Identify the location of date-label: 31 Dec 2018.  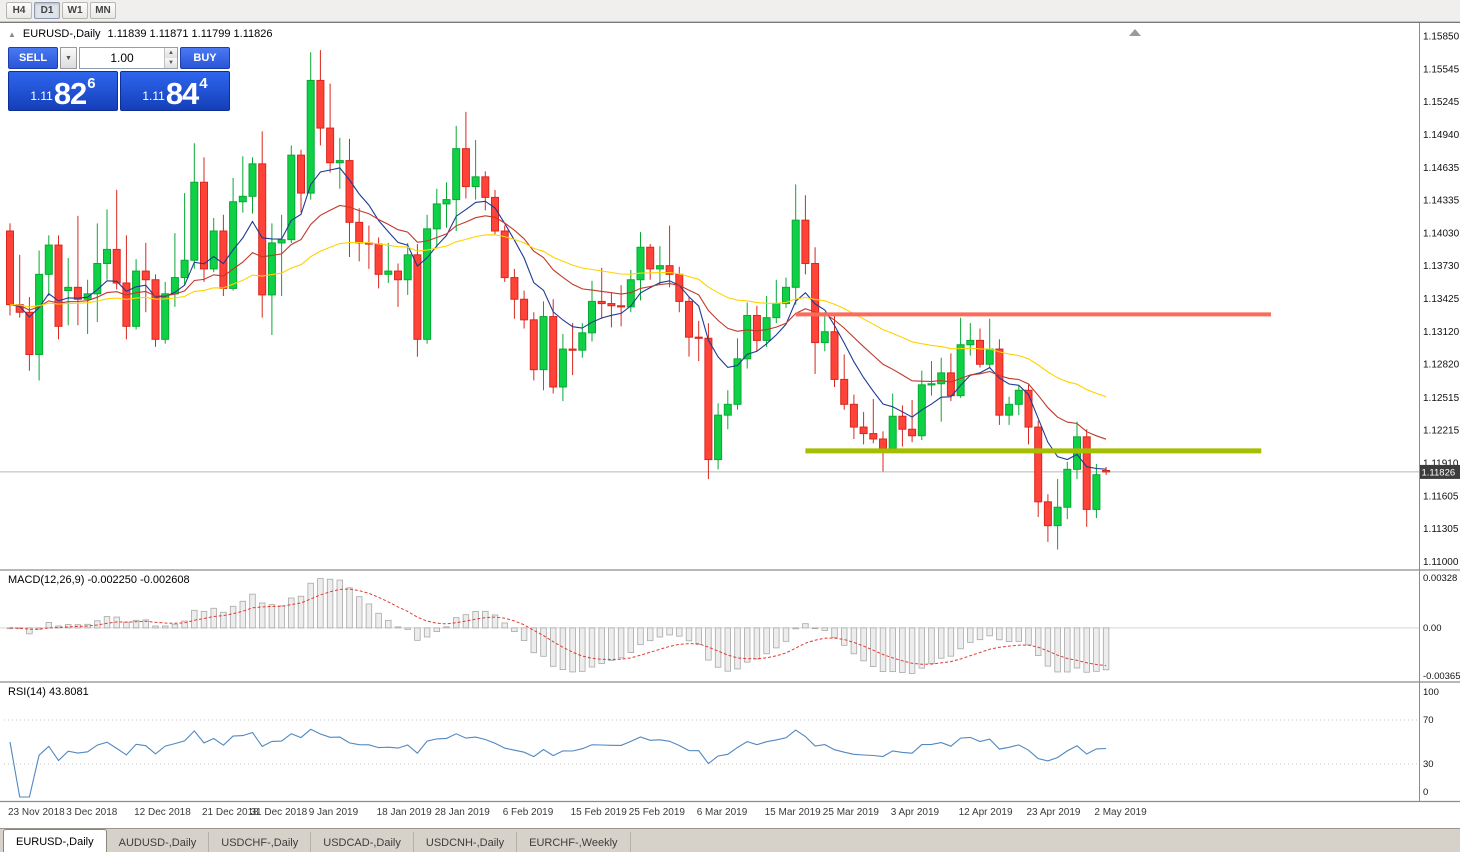
(279, 812).